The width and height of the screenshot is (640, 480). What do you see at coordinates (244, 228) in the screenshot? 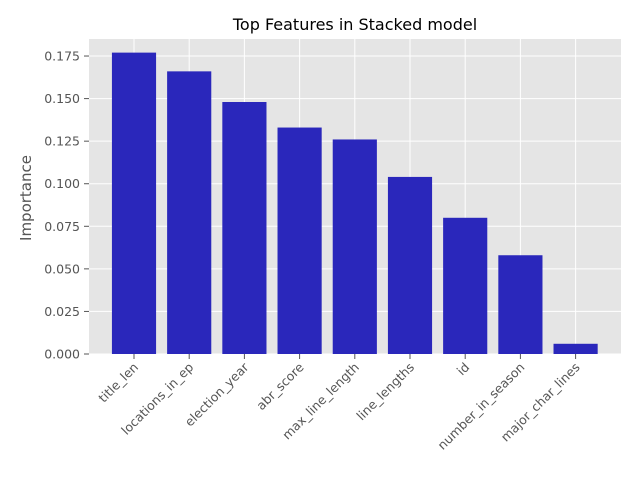
I see `bar-election-year` at bounding box center [244, 228].